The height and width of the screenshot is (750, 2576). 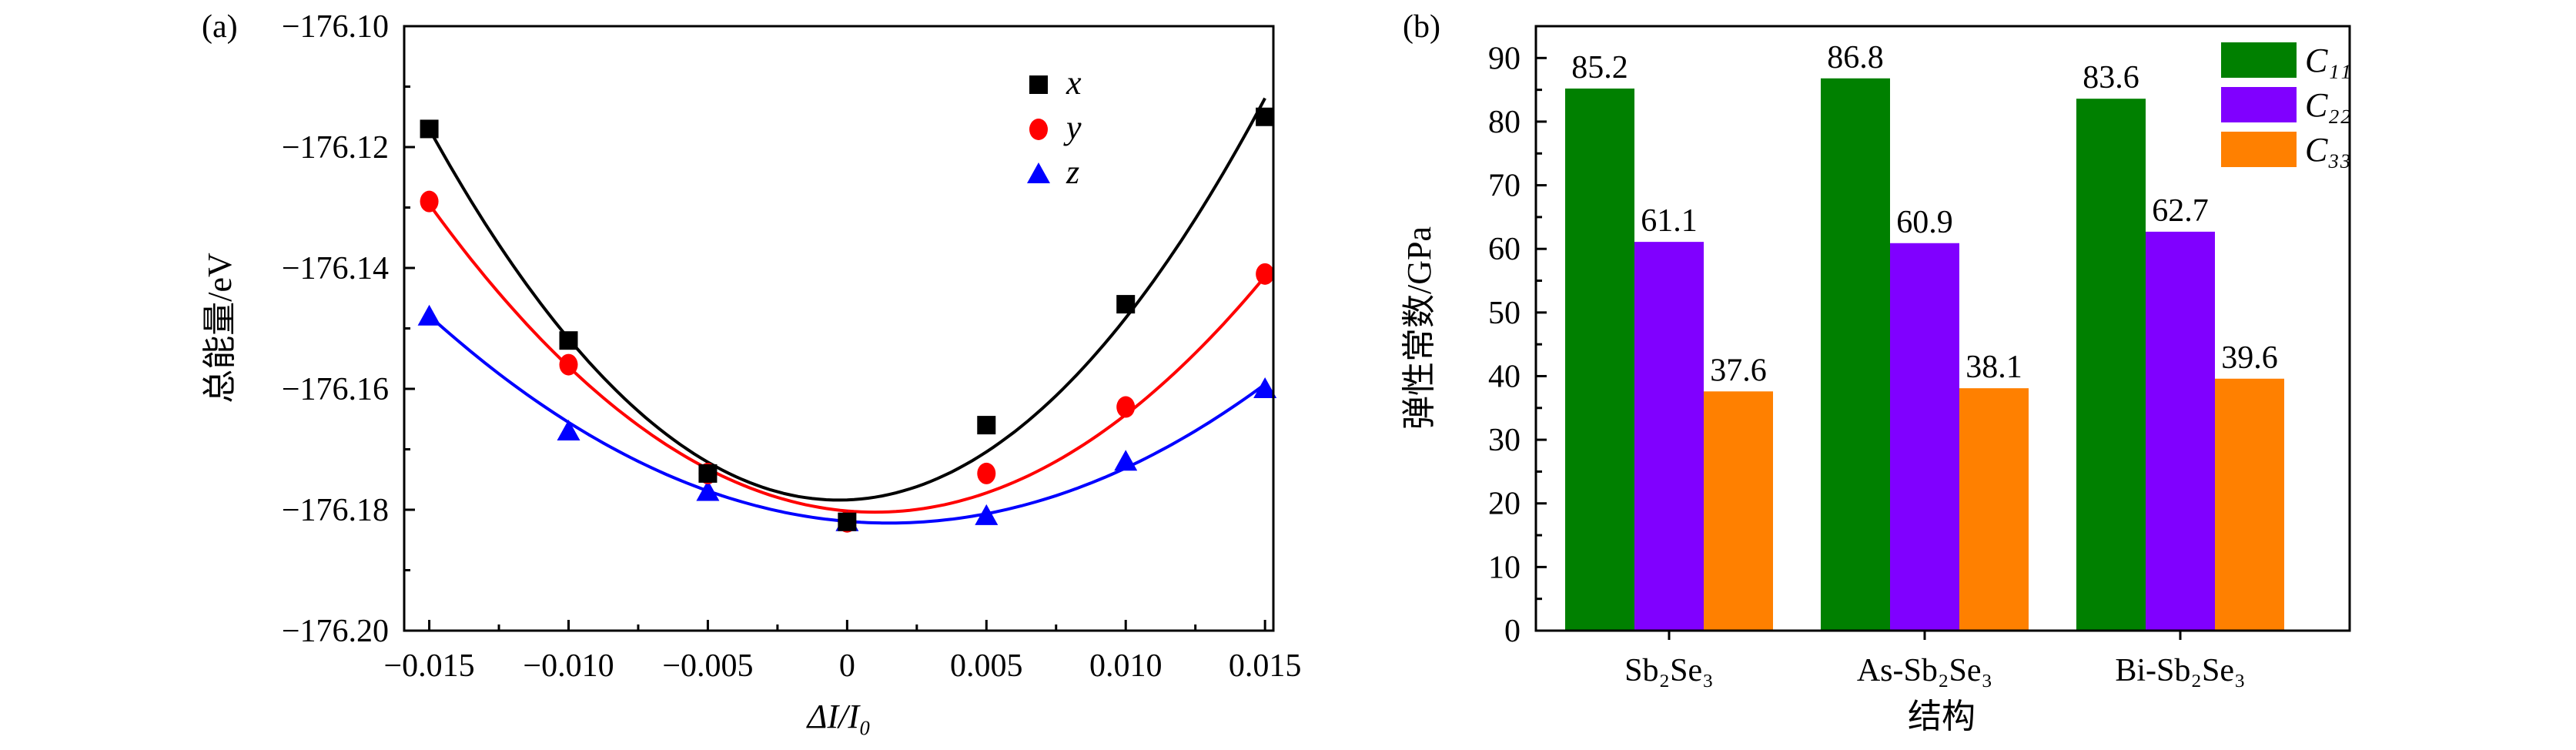 I want to click on legend-label-1: C₂₂, so click(x=2328, y=105).